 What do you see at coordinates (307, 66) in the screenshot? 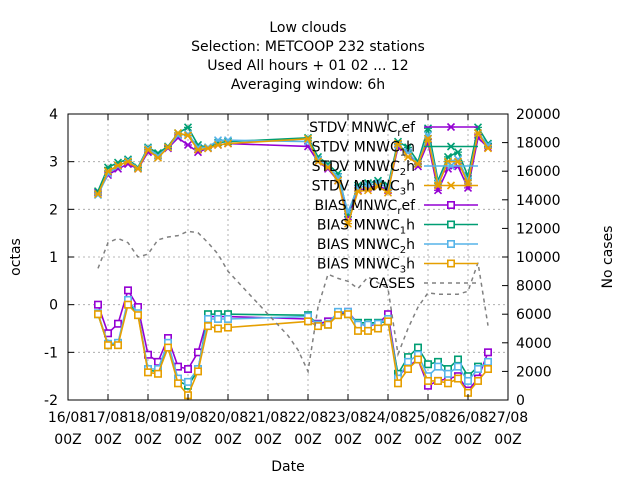
I see `title-line: Used All hours + 01 02 ... 12` at bounding box center [307, 66].